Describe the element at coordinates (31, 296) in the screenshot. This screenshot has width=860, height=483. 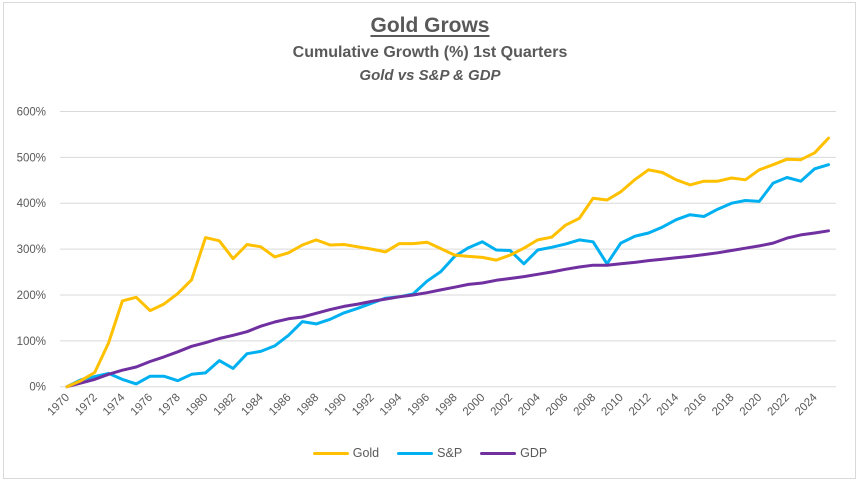
I see `y-tick-label: 200%` at that location.